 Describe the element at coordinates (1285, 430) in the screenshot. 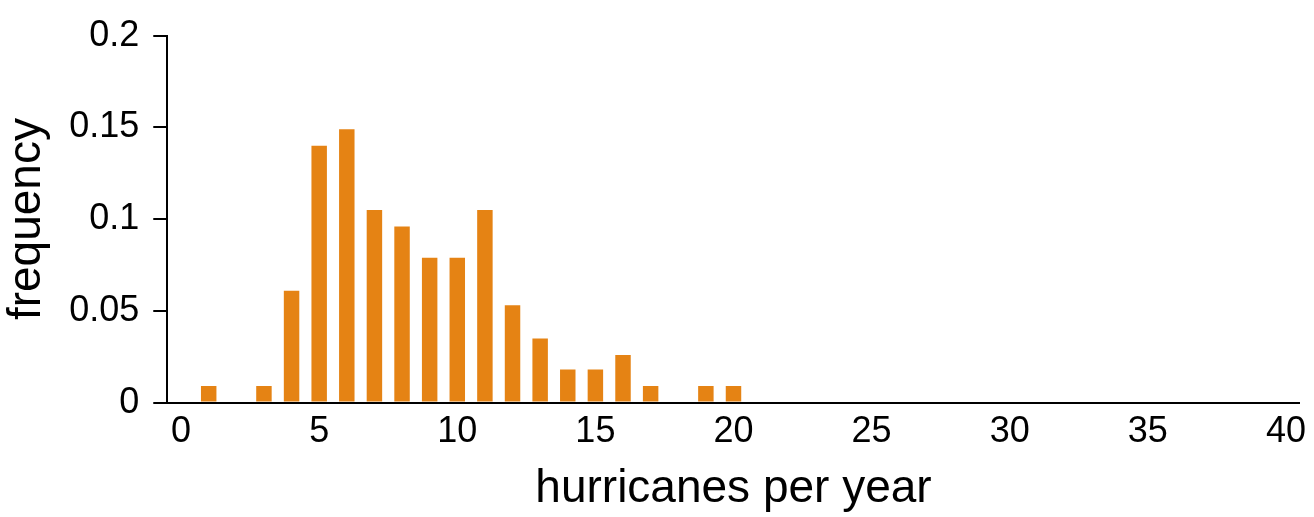

I see `x-tick-label: 40` at that location.